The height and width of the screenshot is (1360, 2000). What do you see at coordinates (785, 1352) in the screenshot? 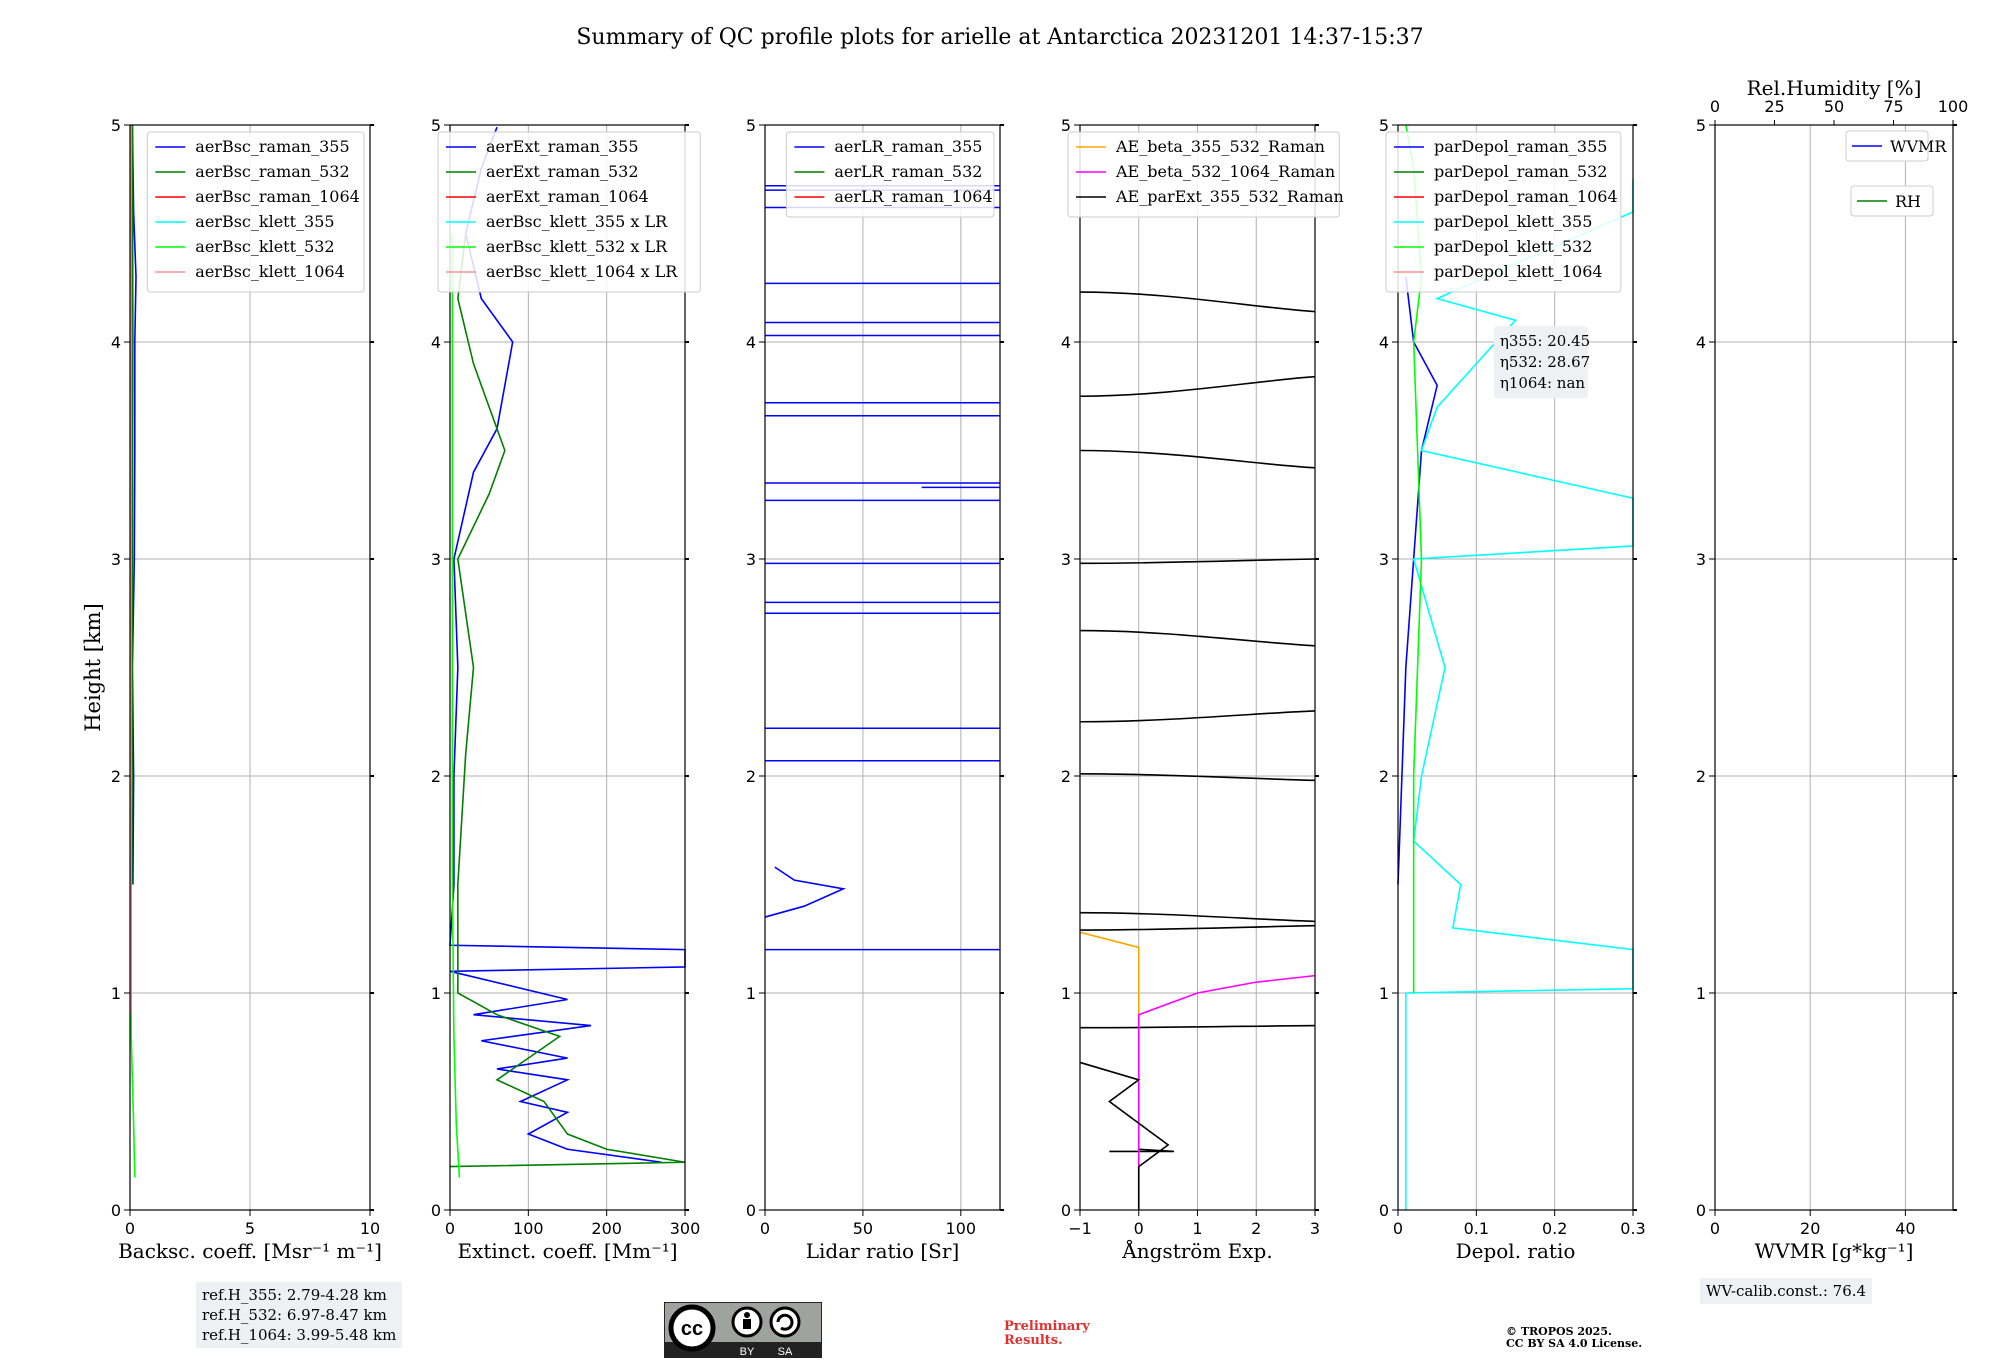
I see `sa-label: SA` at bounding box center [785, 1352].